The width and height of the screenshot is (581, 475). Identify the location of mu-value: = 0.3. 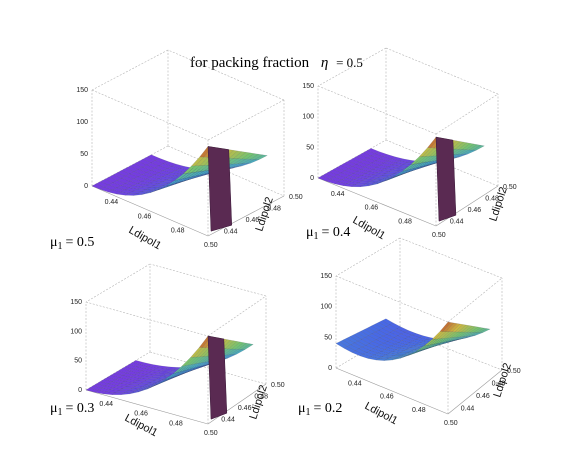
(80, 408).